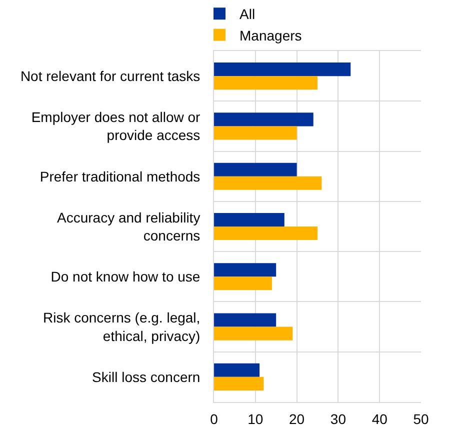  Describe the element at coordinates (421, 418) in the screenshot. I see `x-tick-label: 50` at that location.